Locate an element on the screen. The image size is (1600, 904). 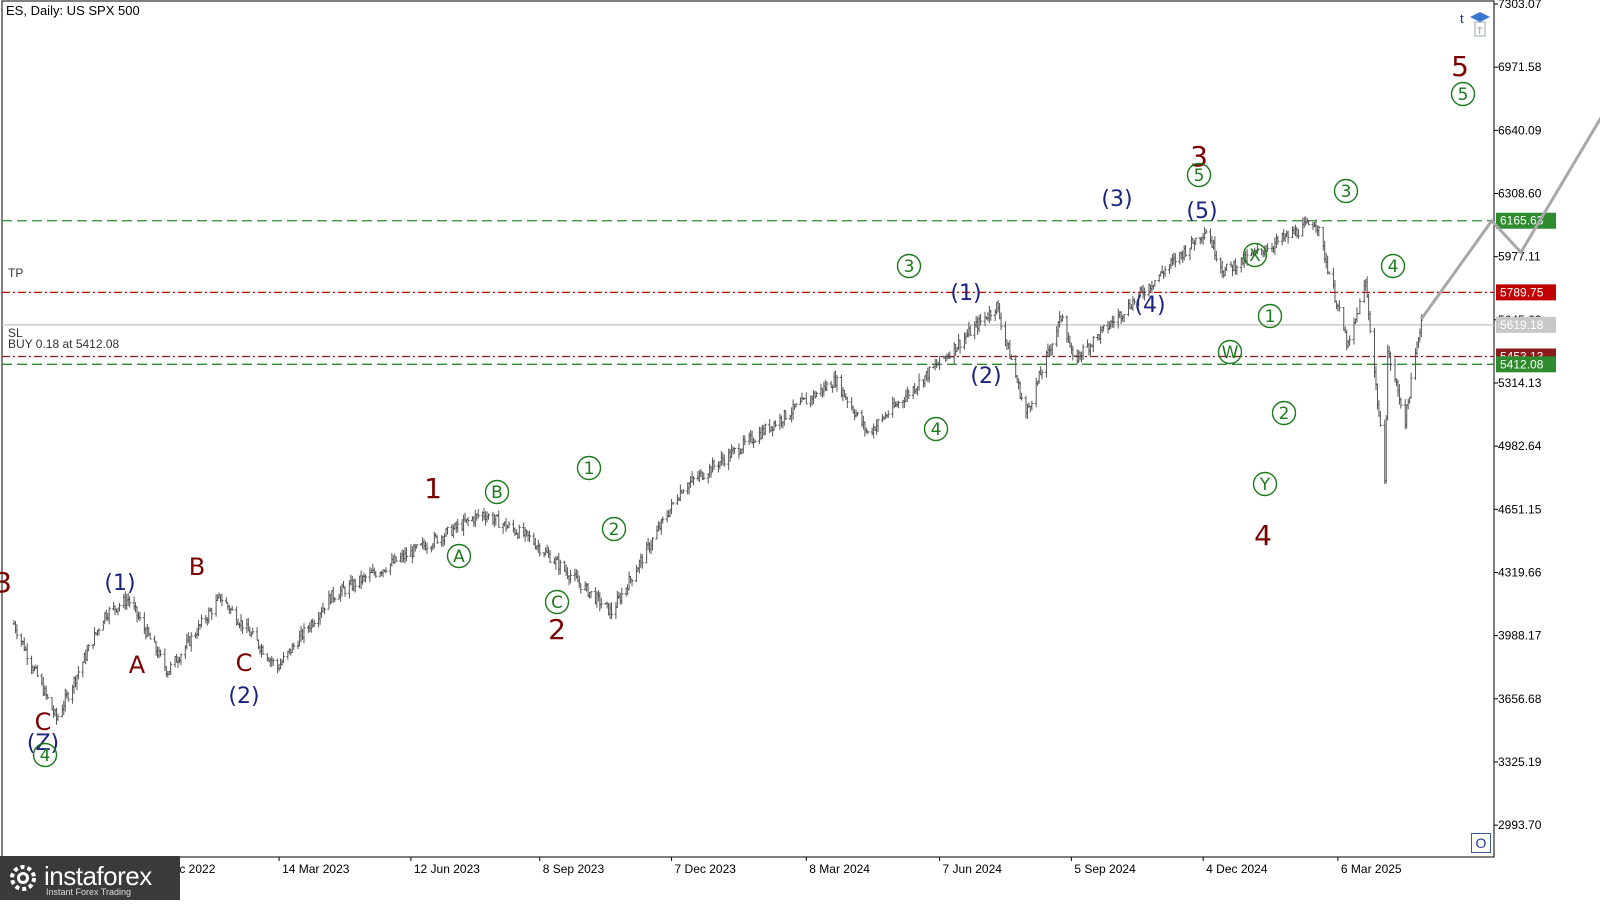
tp-label: TP is located at coordinates (16, 273).